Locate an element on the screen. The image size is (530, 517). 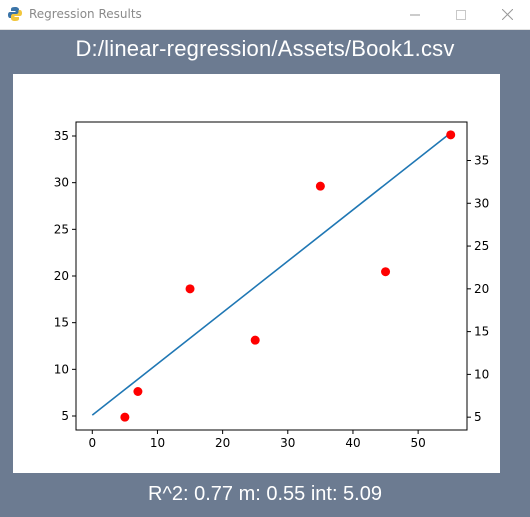
x-tick-label: 0 is located at coordinates (92, 443).